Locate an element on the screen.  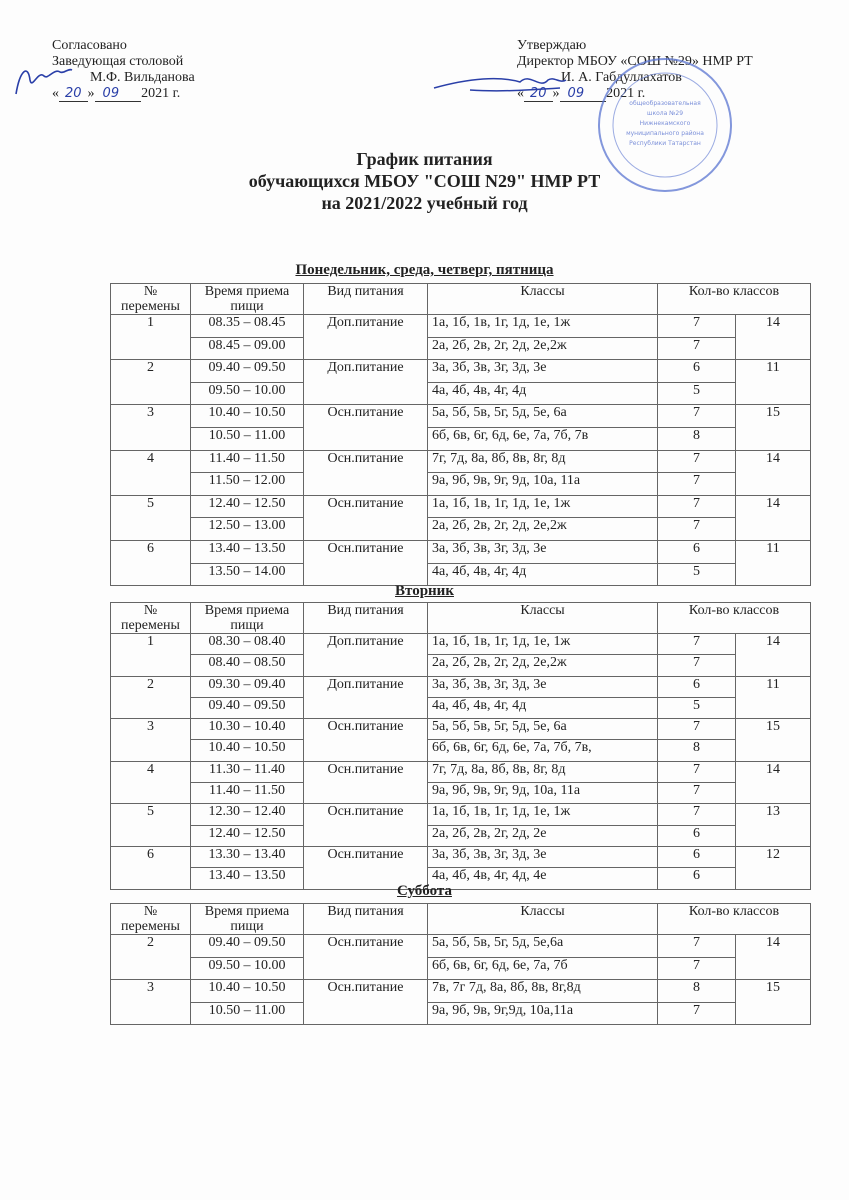
signature-left is located at coordinates (44, 81).